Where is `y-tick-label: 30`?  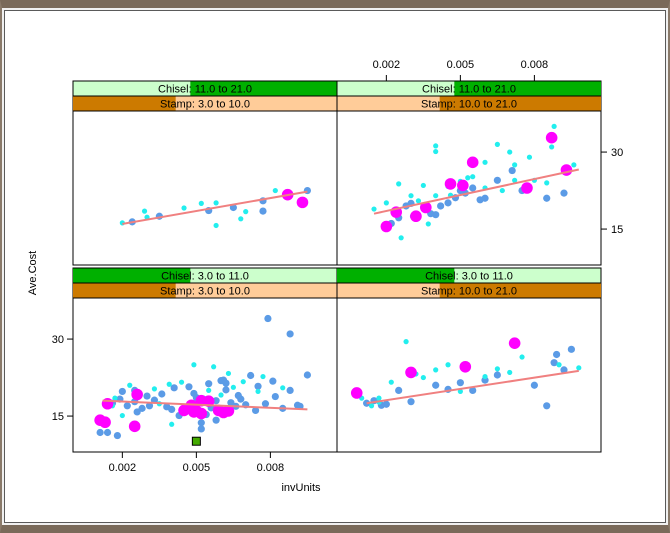
y-tick-label: 30 is located at coordinates (58, 340).